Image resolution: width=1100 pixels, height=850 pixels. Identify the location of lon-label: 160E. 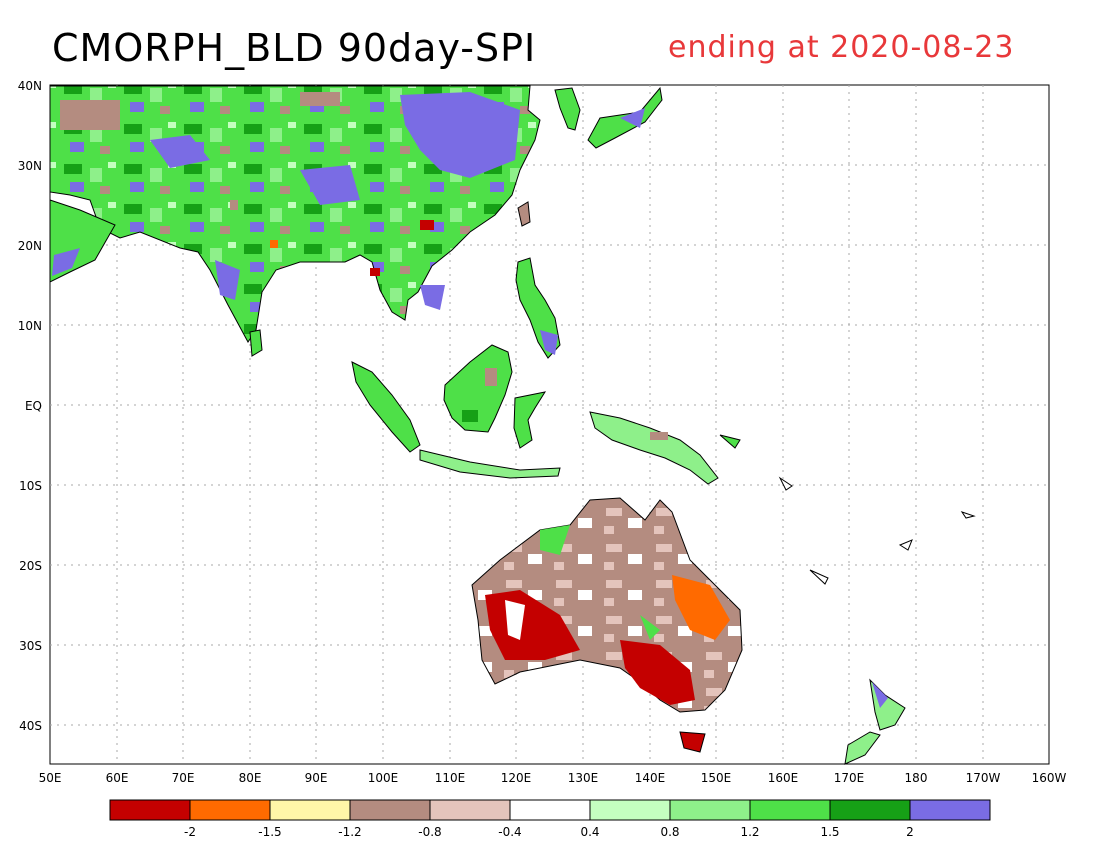
(783, 778).